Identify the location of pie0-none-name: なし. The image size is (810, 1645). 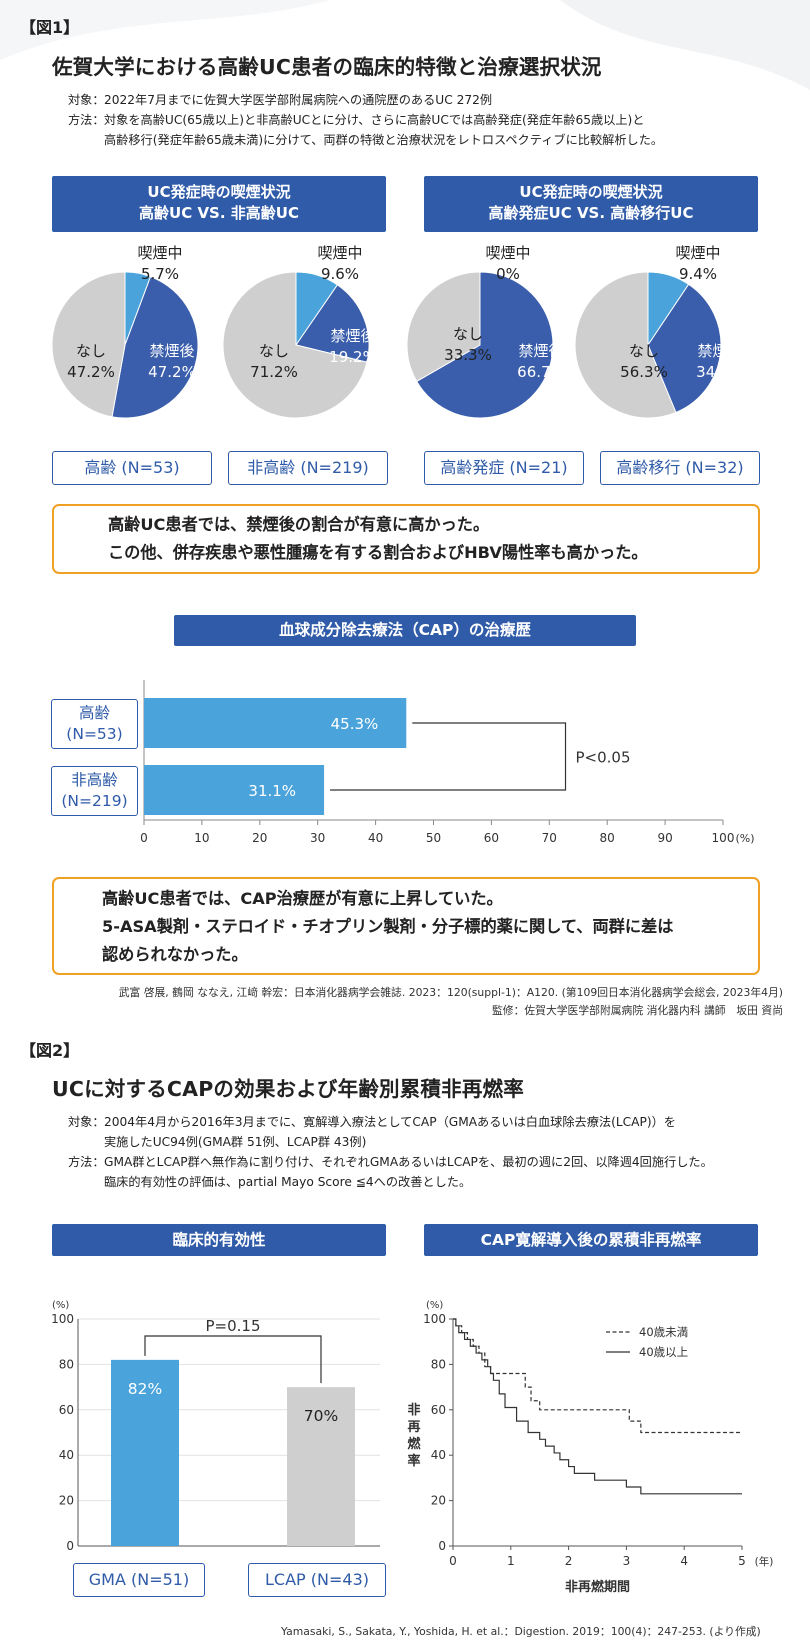
(90, 351).